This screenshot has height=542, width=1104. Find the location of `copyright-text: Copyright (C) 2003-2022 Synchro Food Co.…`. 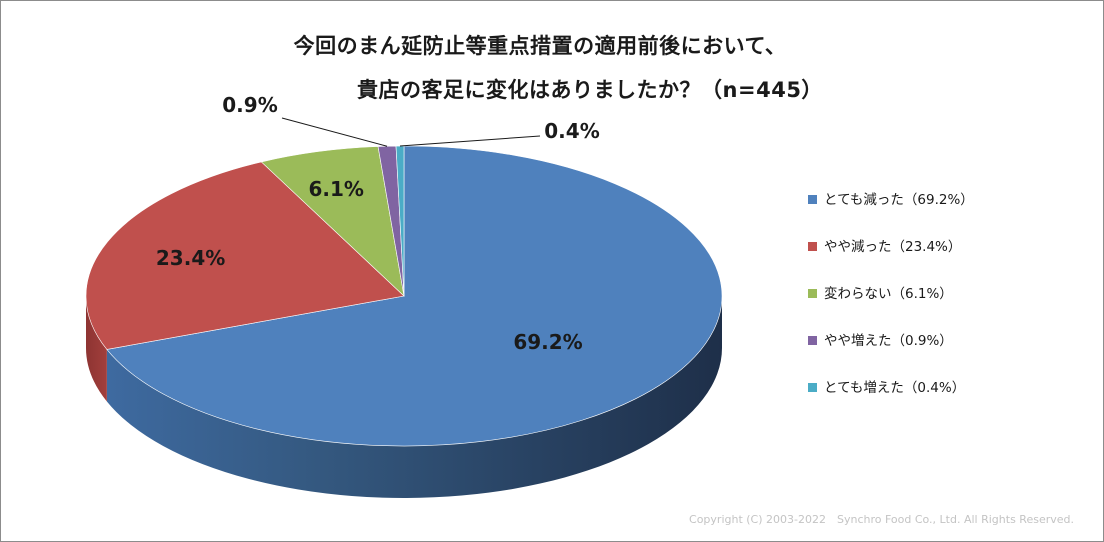

copyright-text: Copyright (C) 2003-2022 Synchro Food Co.… is located at coordinates (881, 519).